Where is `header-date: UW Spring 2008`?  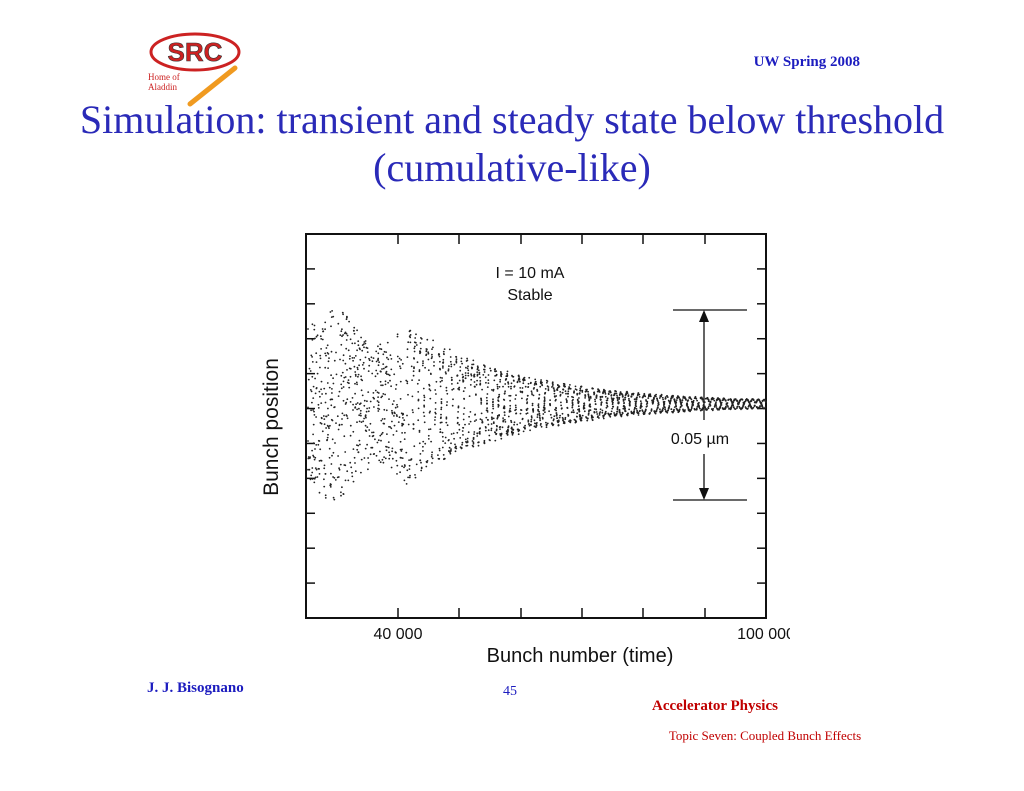 header-date: UW Spring 2008 is located at coordinates (806, 62).